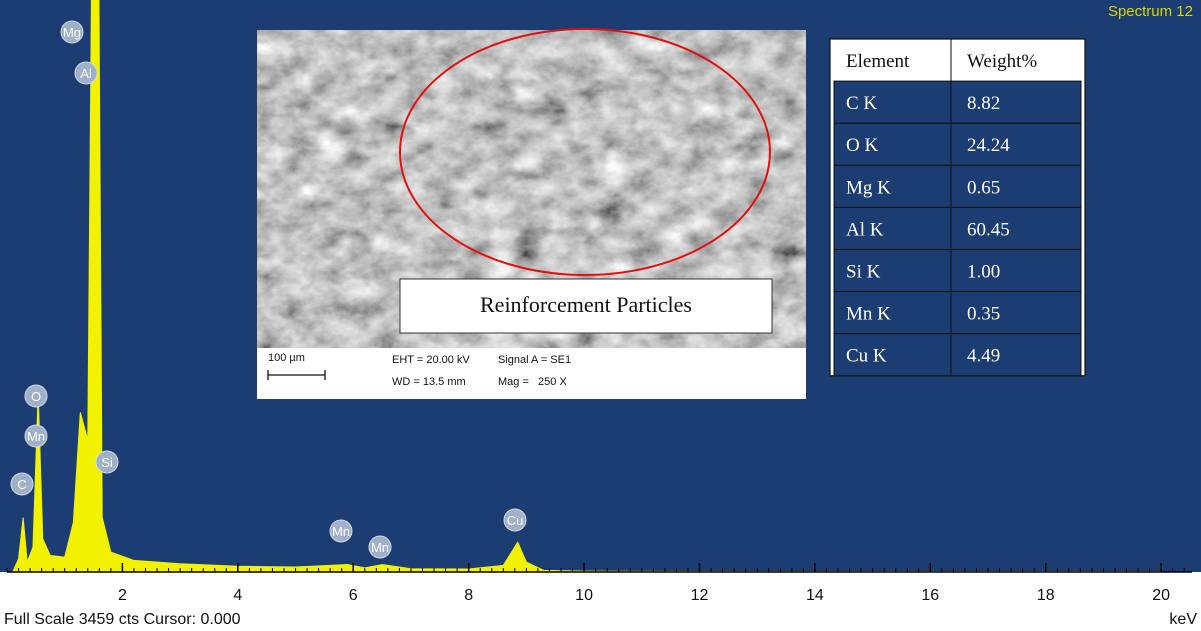  I want to click on chart-title: Spectrum 12, so click(1150, 11).